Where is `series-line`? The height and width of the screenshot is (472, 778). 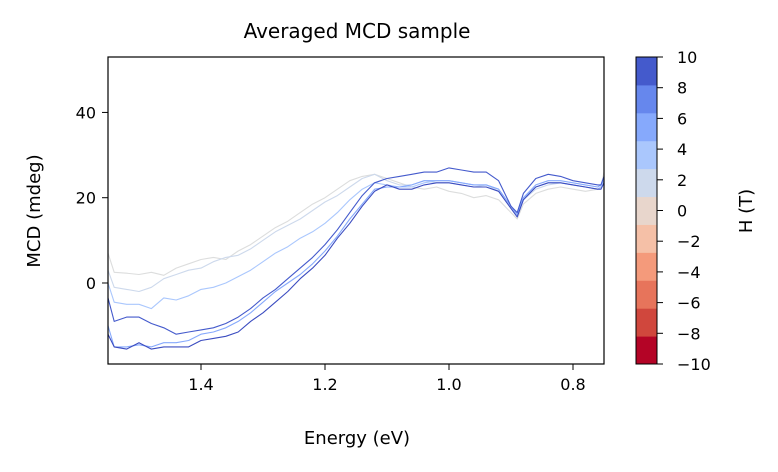
series-line is located at coordinates (356, 223).